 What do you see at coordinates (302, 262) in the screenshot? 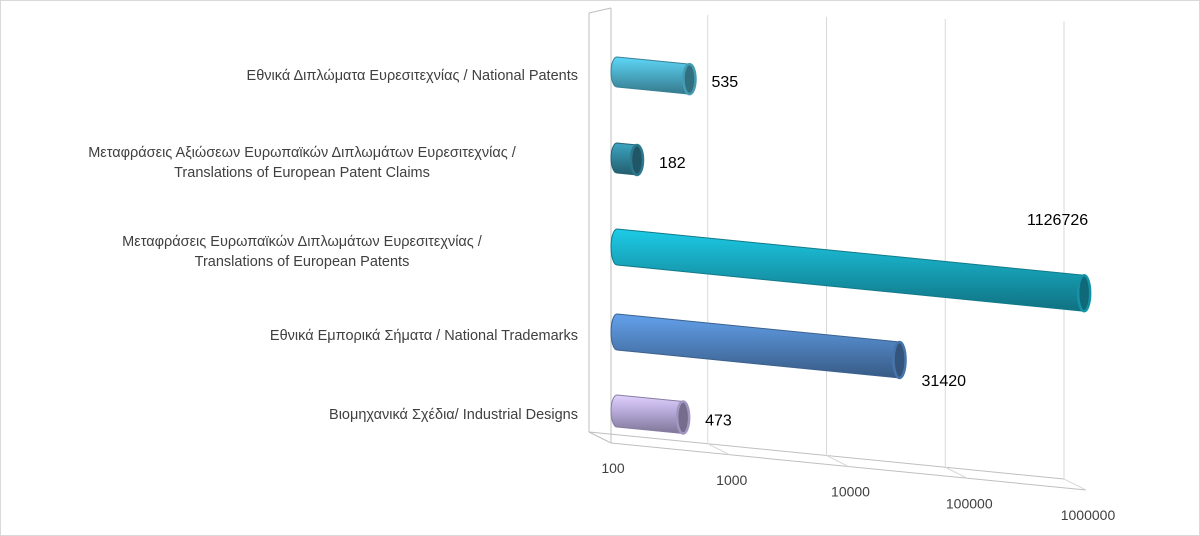
I see `category-label: Translations of European Patents` at bounding box center [302, 262].